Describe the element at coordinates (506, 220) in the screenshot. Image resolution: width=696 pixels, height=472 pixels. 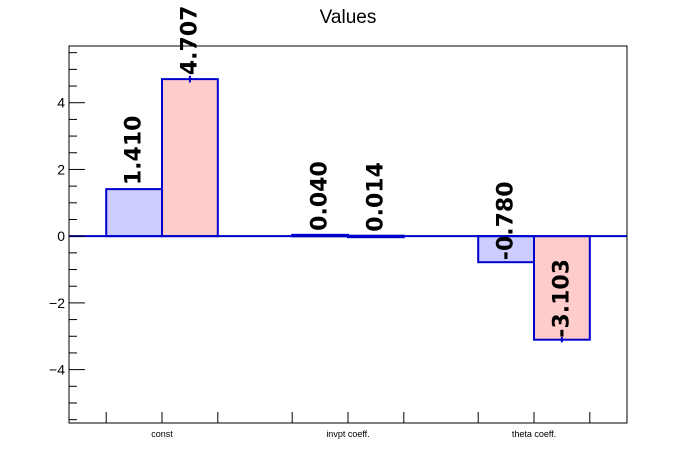
I see `value-label-s1-2: -0.780` at that location.